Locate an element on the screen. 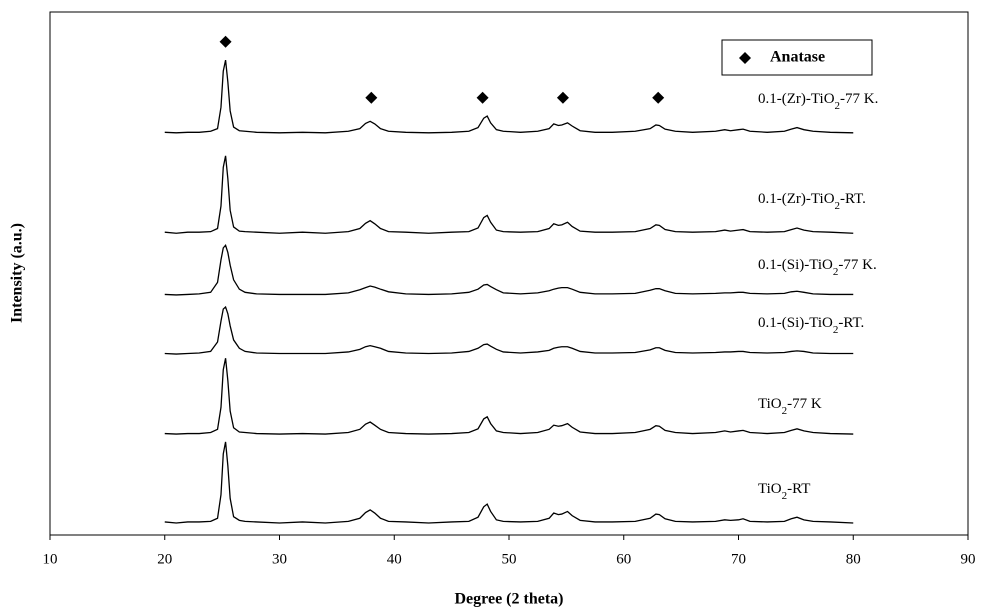  series-label: TiO2-77 K is located at coordinates (790, 406).